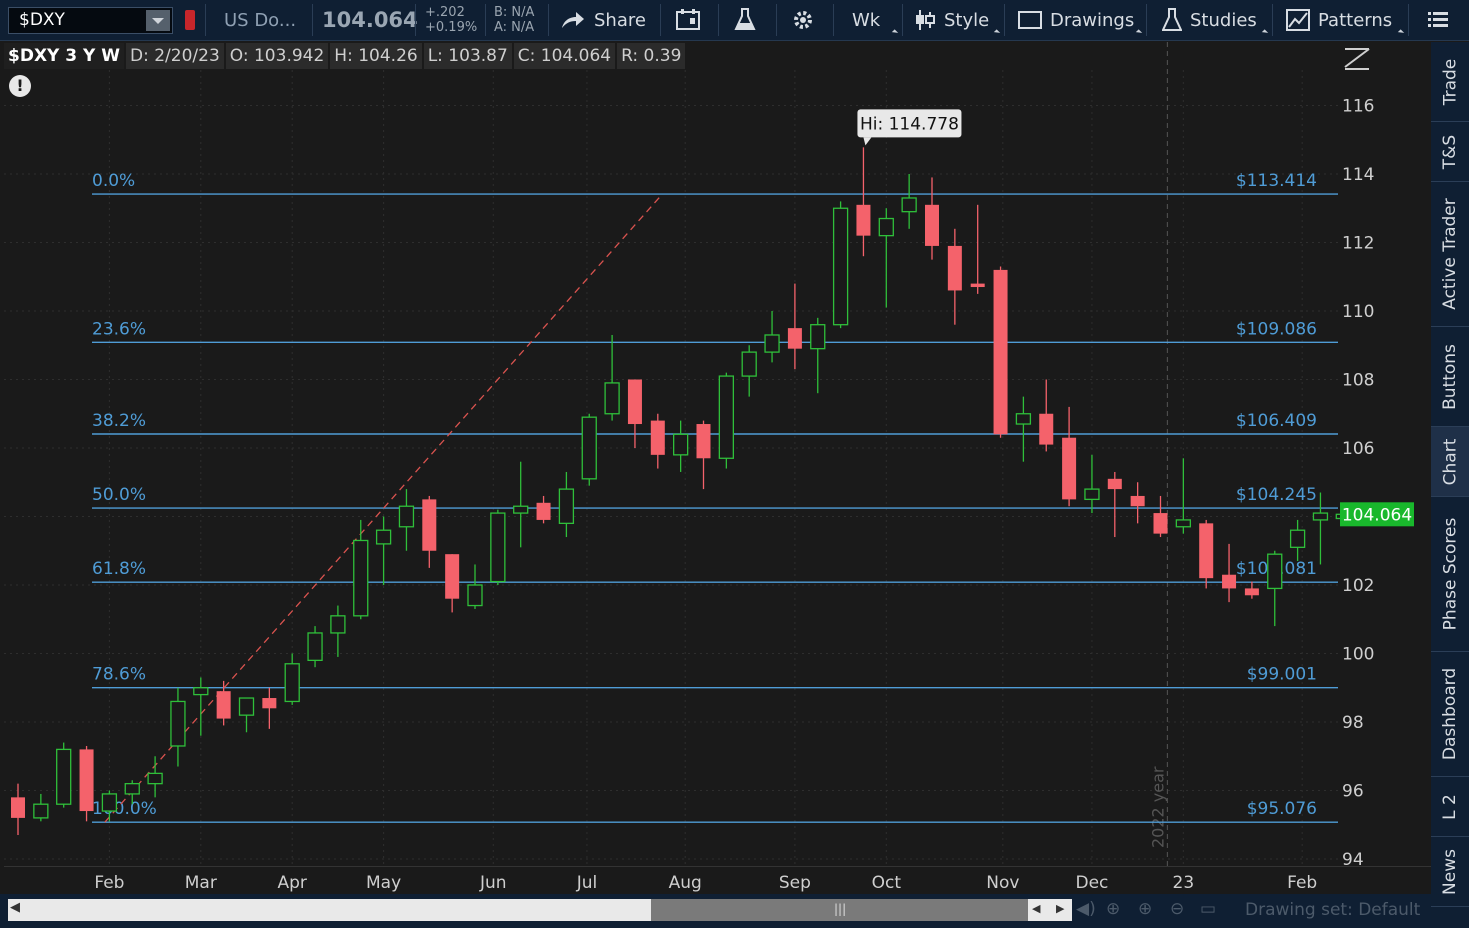 The height and width of the screenshot is (928, 1469). What do you see at coordinates (1298, 20) in the screenshot?
I see `patterns-icon` at bounding box center [1298, 20].